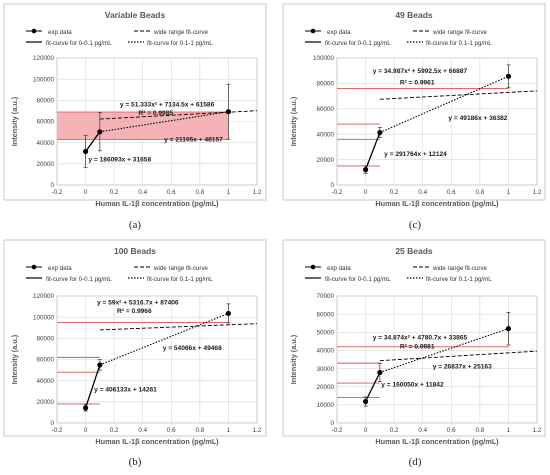  I want to click on x-tick-label: 0.8, so click(199, 430).